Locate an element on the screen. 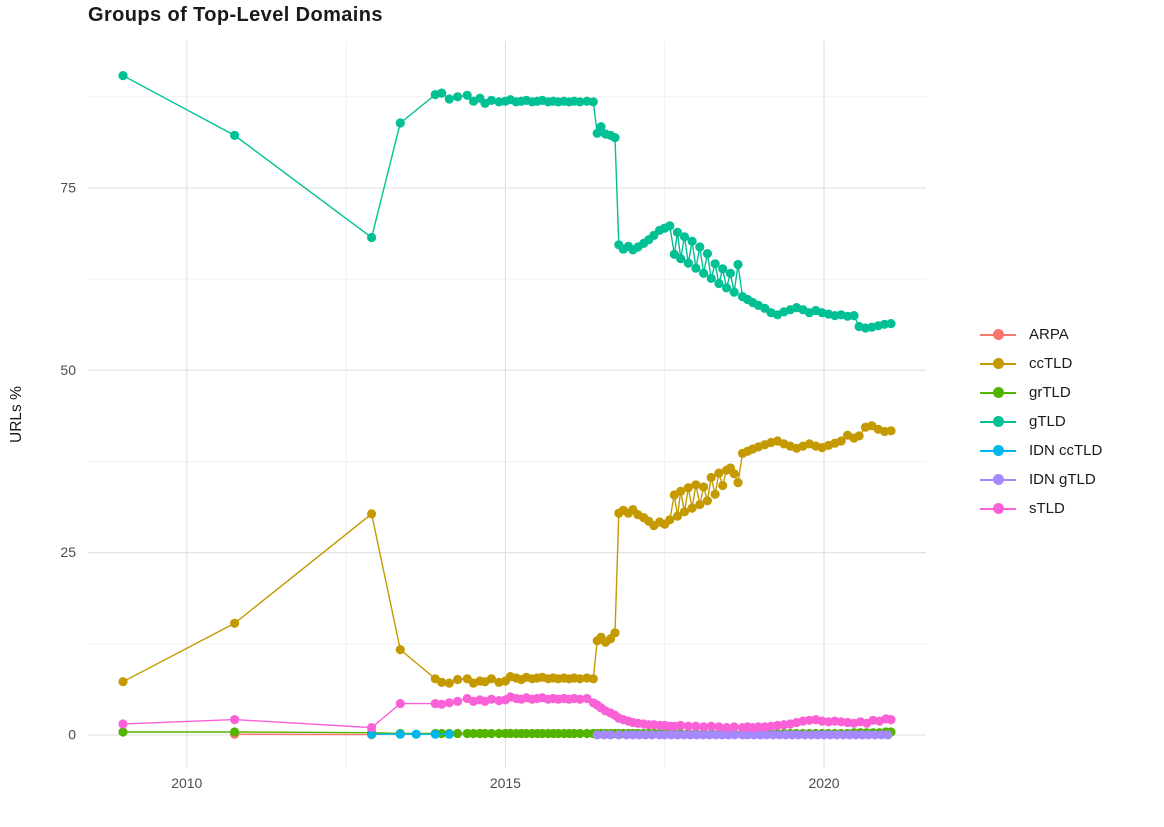 The height and width of the screenshot is (827, 1164). y-tick-label: 0 is located at coordinates (72, 734).